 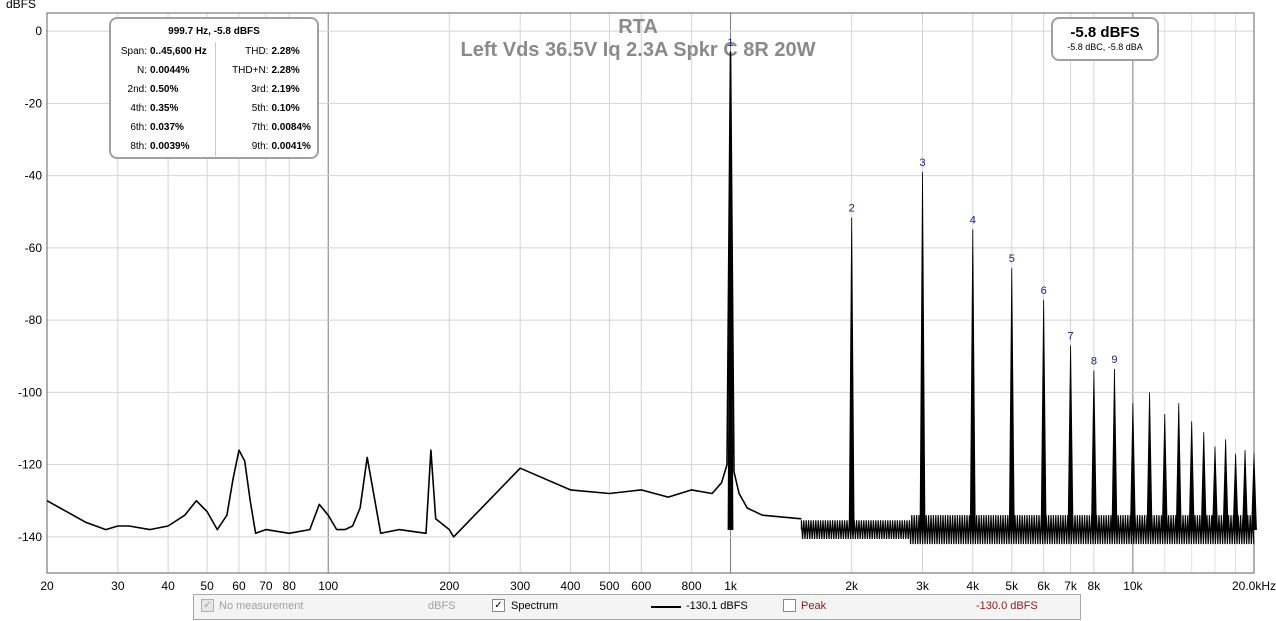 What do you see at coordinates (730, 43) in the screenshot?
I see `harmonic-label: 1` at bounding box center [730, 43].